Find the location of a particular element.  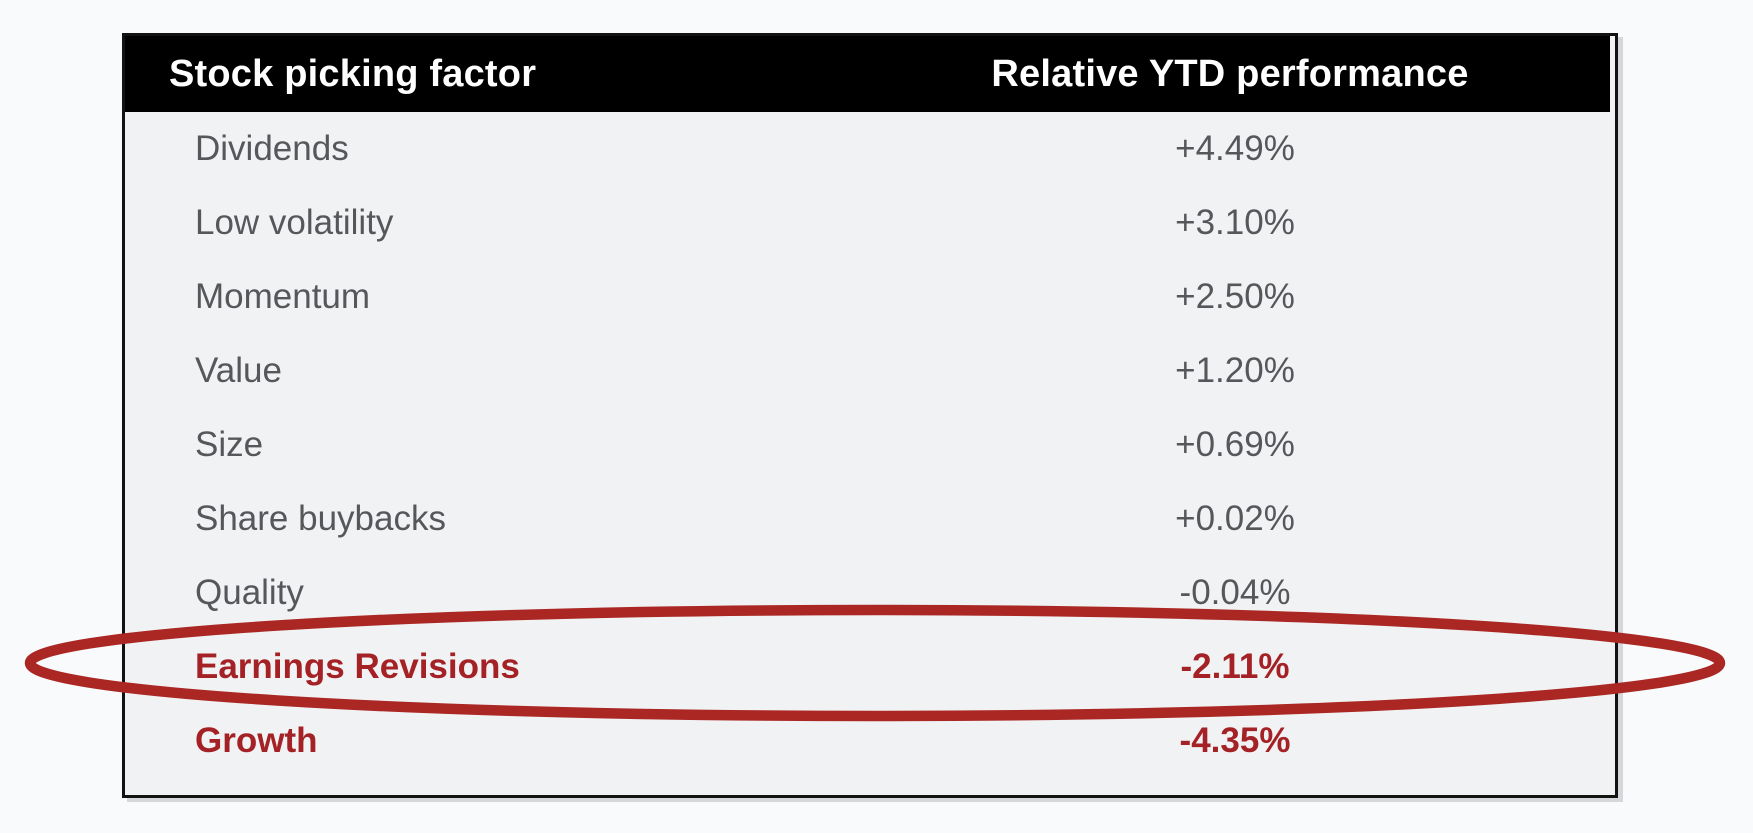

factor-label: Share buybacks is located at coordinates (320, 518).